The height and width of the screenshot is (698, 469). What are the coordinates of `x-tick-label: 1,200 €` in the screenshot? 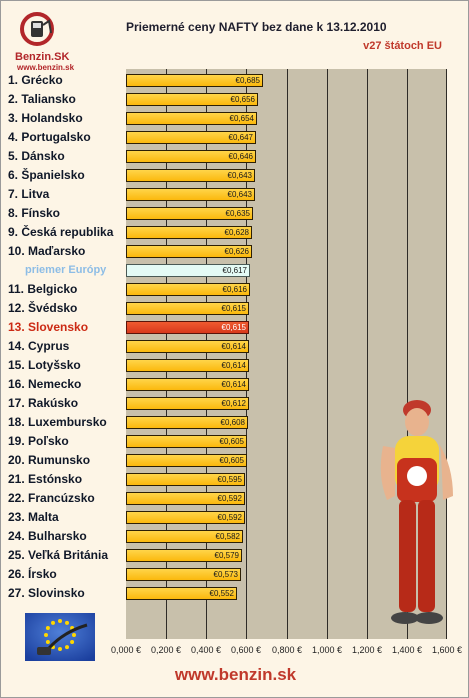 It's located at (367, 650).